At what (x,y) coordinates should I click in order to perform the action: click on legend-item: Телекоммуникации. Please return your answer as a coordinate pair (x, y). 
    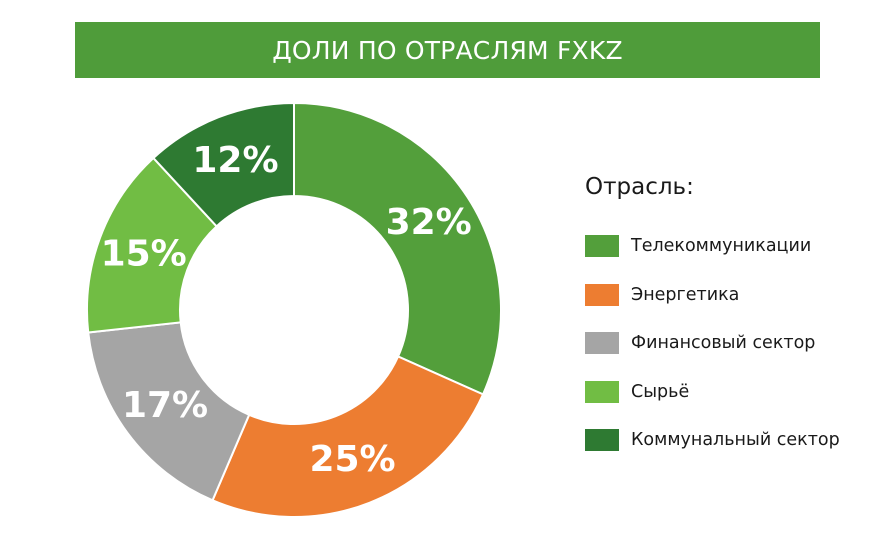
    Looking at the image, I should click on (725, 246).